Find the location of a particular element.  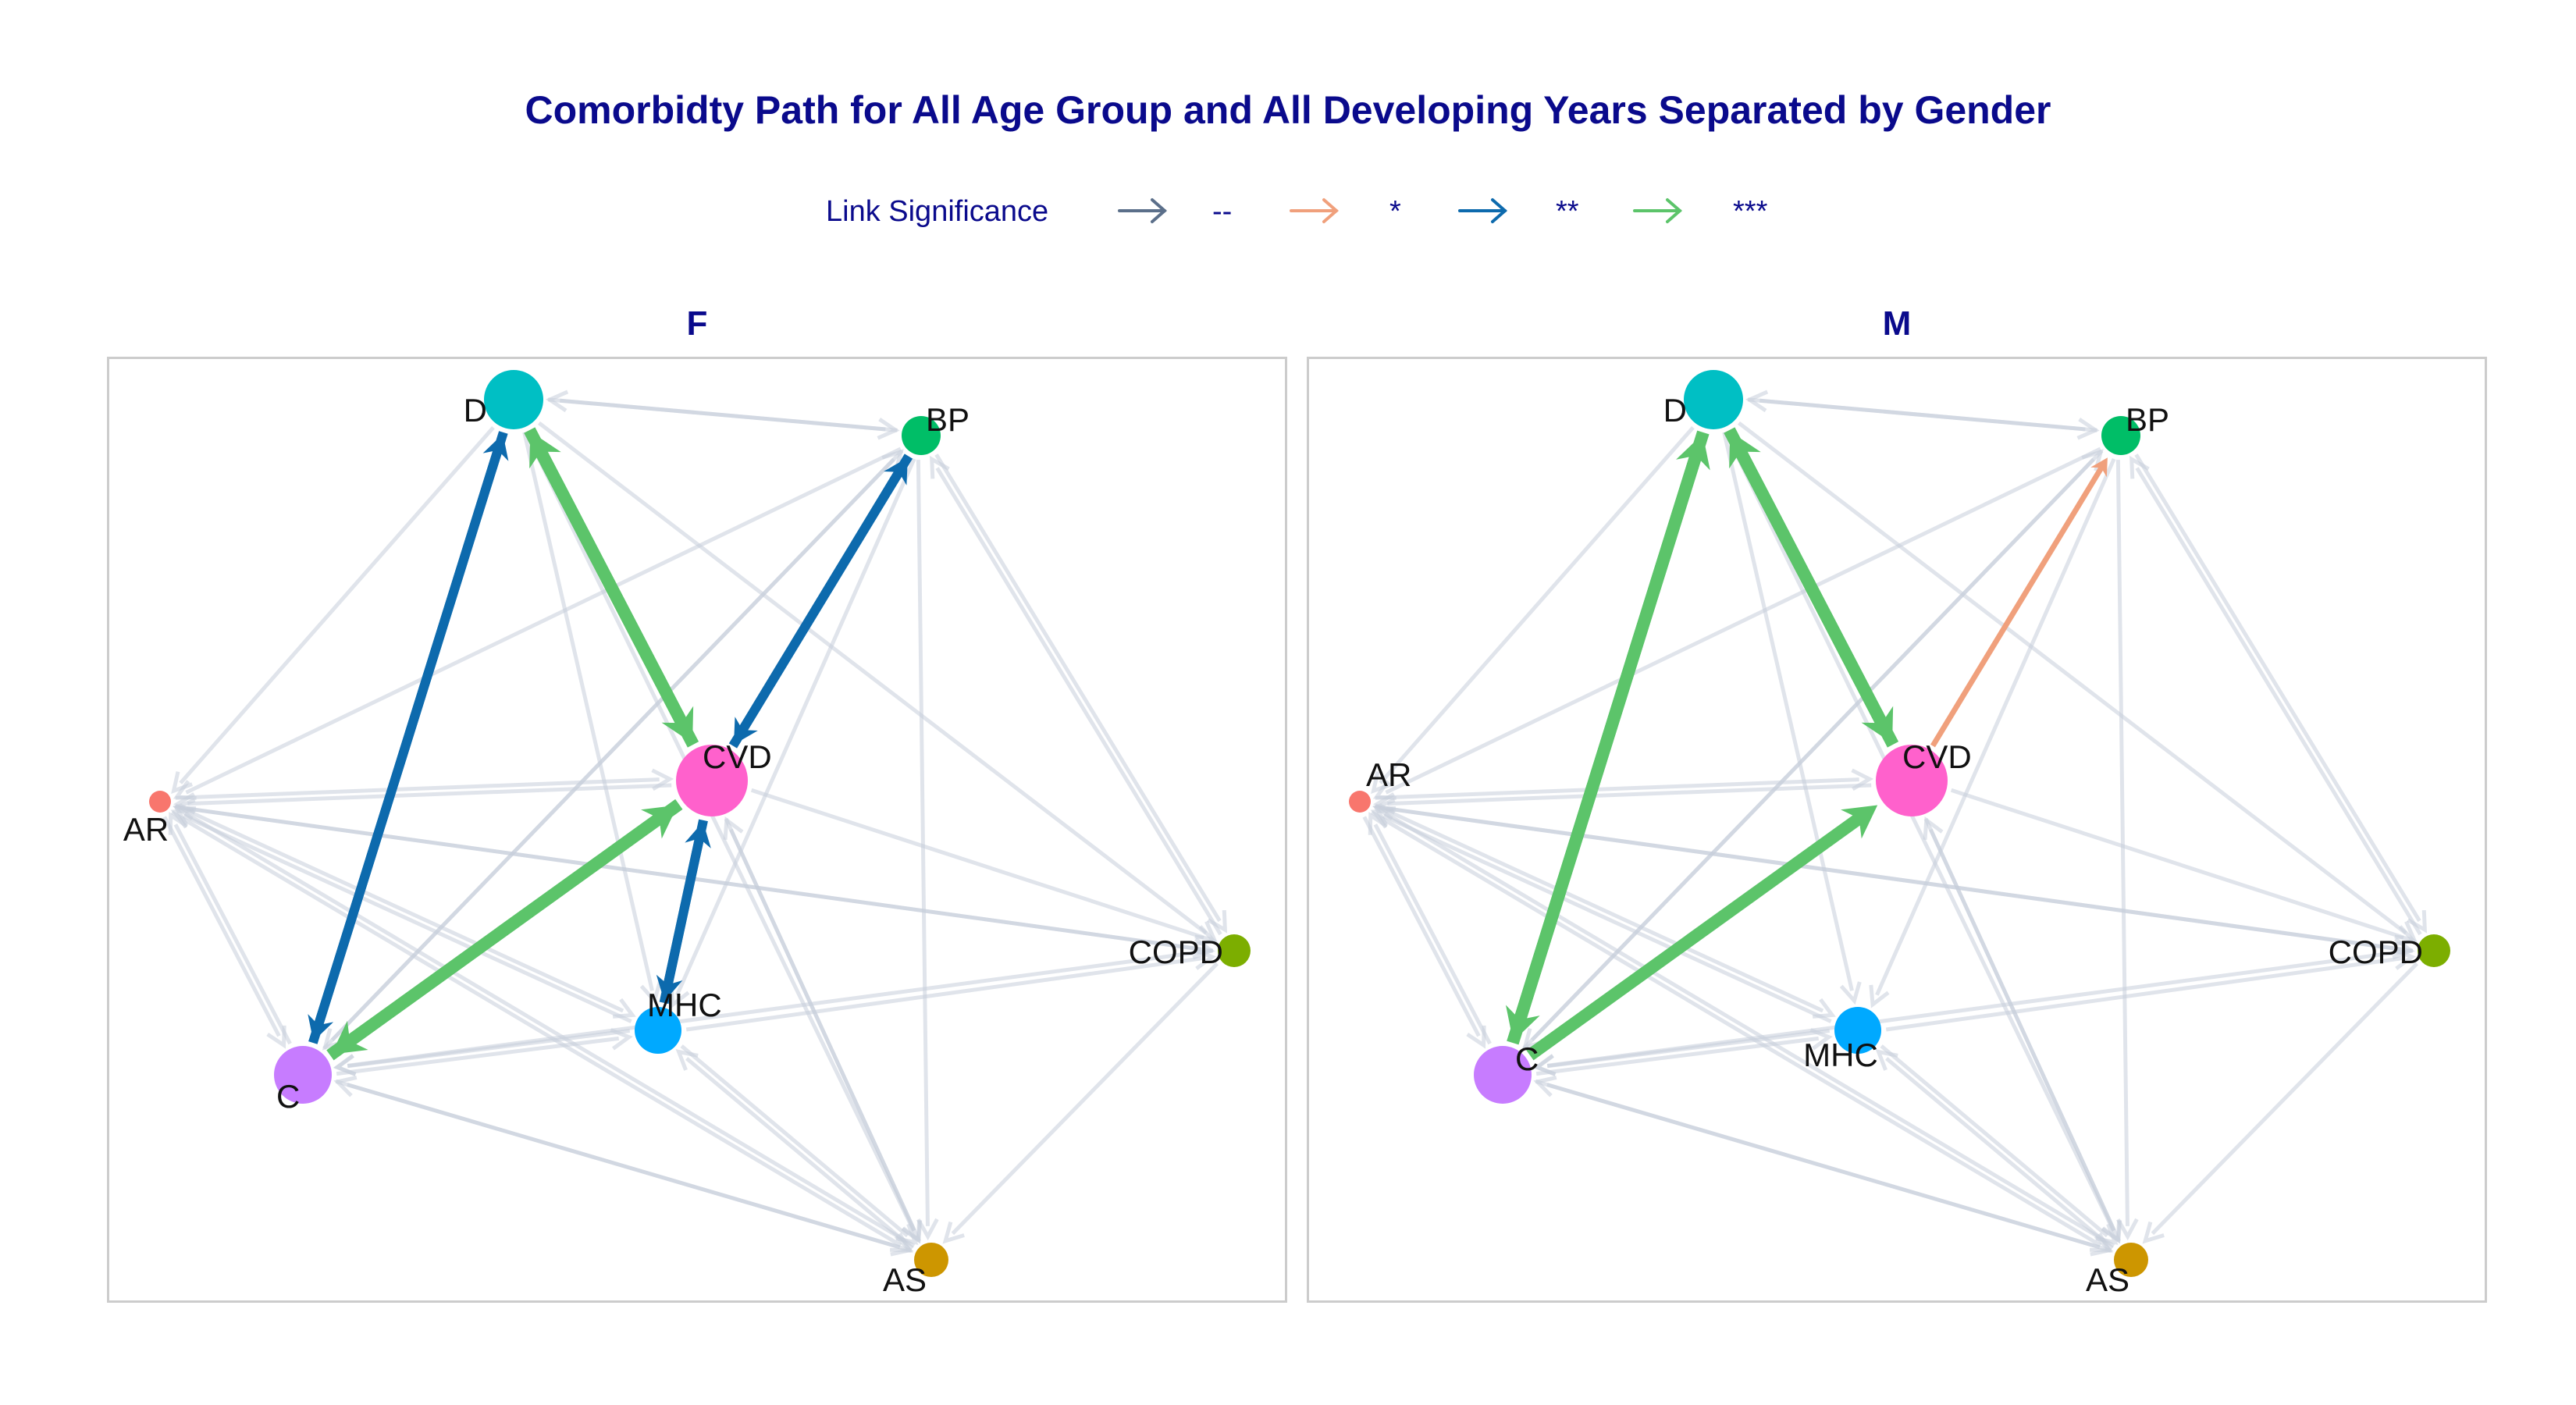

legend-label-2: ** is located at coordinates (1567, 211).